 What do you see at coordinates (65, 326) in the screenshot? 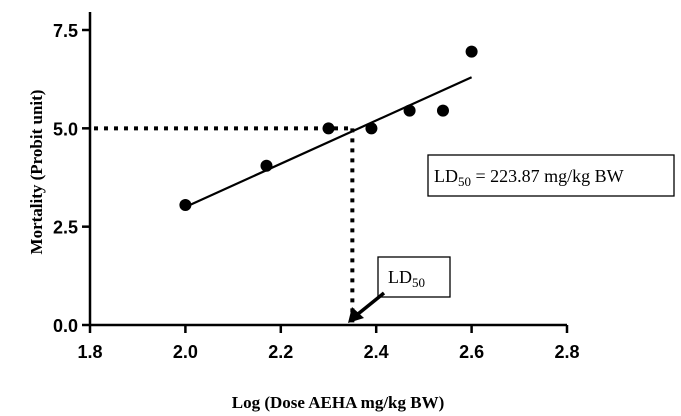
I see `y-tick-label: 0.0` at bounding box center [65, 326].